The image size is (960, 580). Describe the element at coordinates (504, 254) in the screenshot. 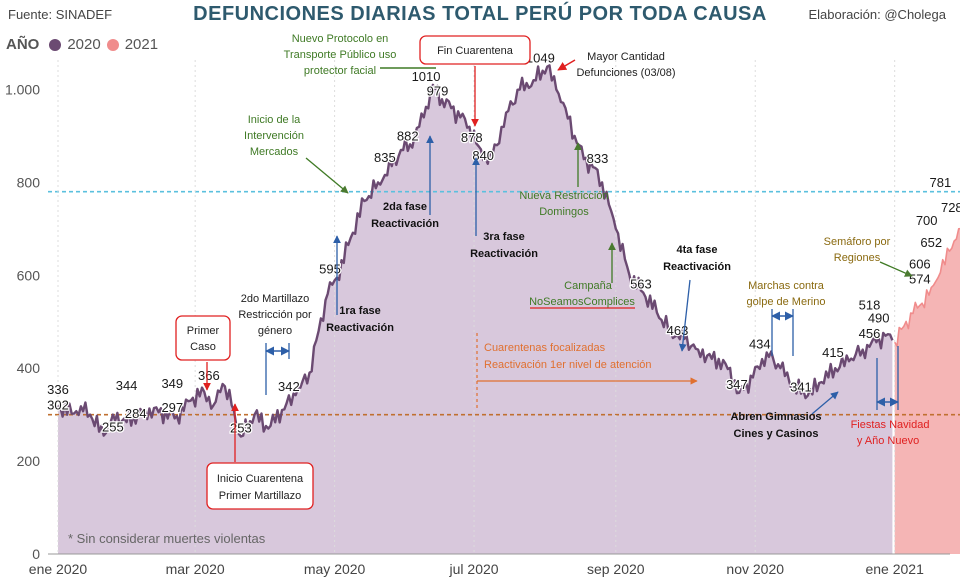

I see `annotation-fase3-line2: Reactivación` at that location.